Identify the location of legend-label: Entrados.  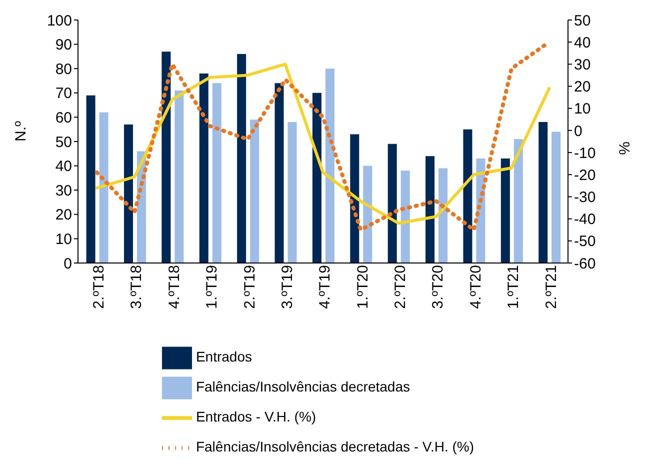
(224, 356).